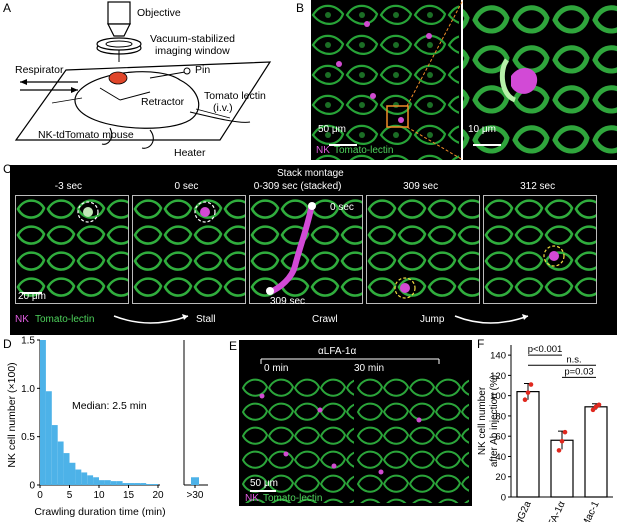 Image resolution: width=617 pixels, height=522 pixels. I want to click on window-label-line1: Vacuum-stabilized, so click(193, 39).